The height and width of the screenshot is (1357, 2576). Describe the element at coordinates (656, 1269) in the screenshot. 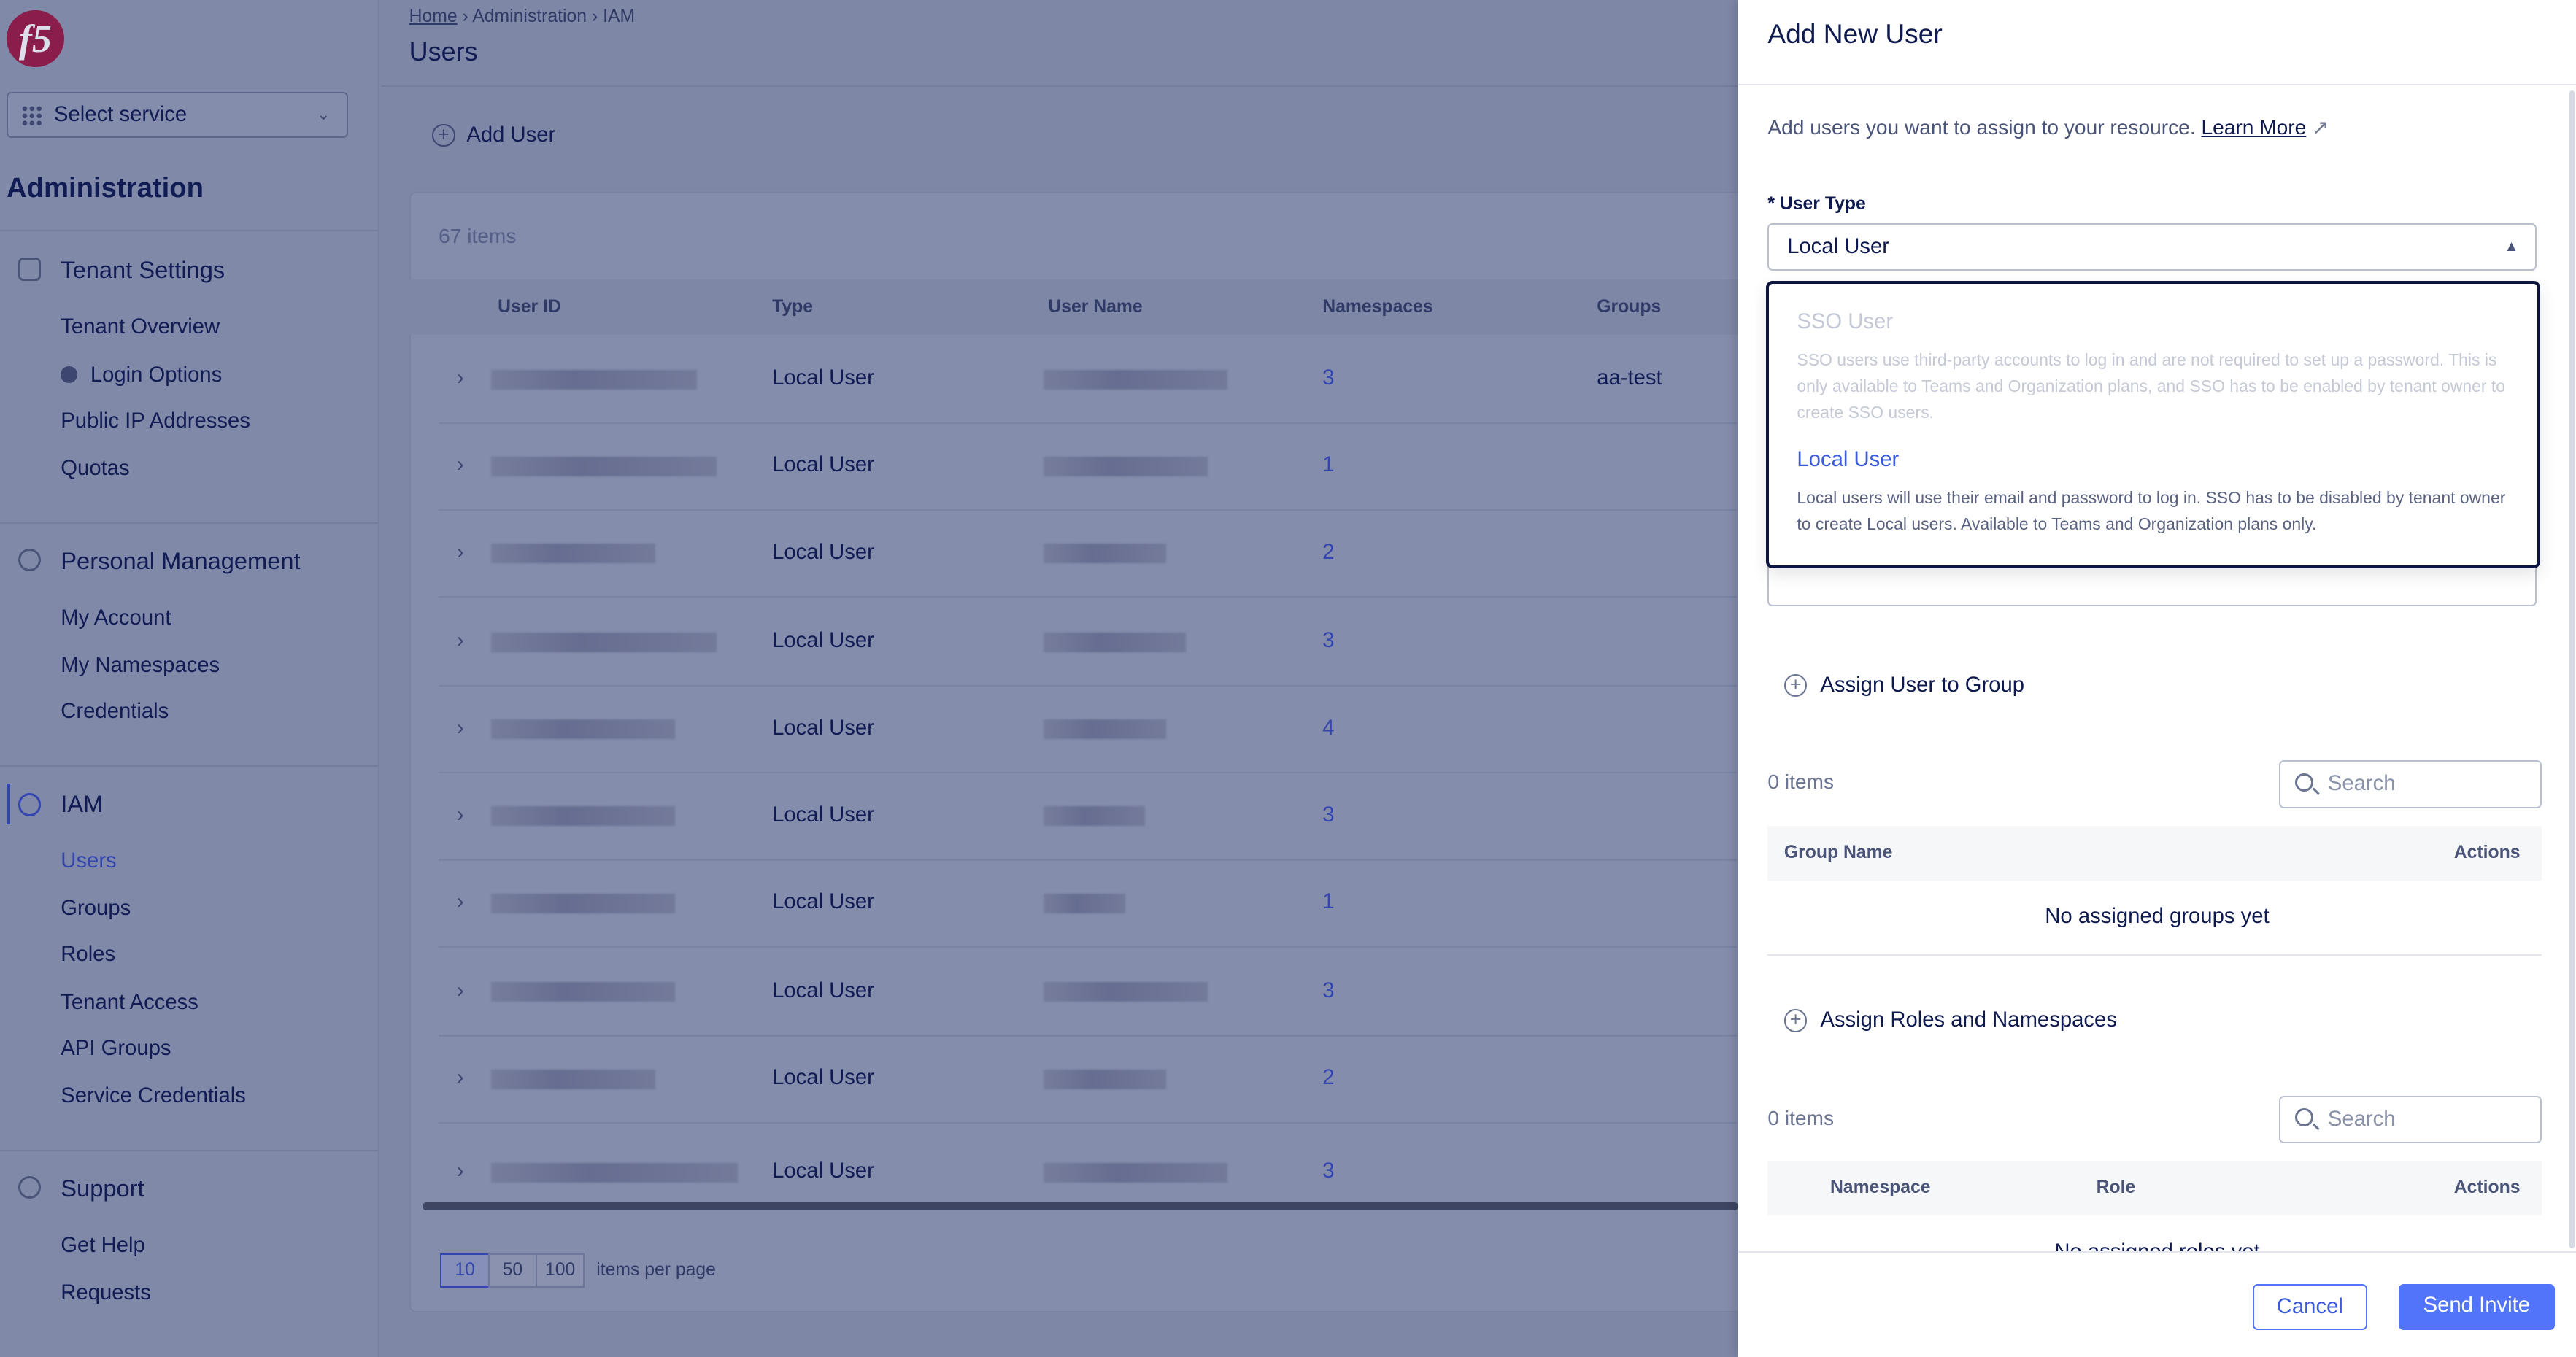

I see `items-per-page-label: items per page` at that location.